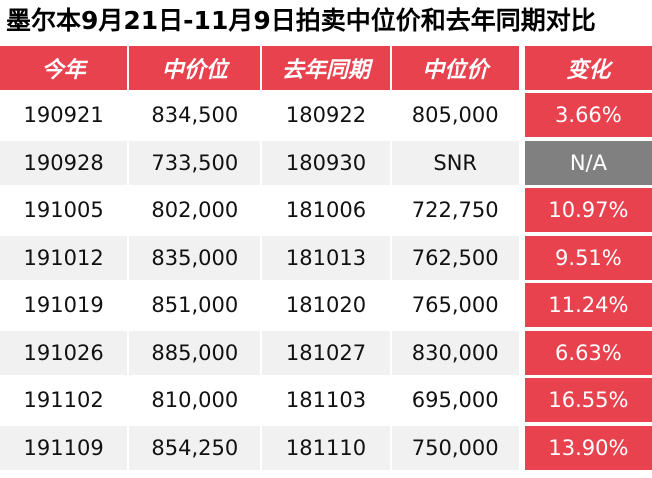 Image resolution: width=652 pixels, height=478 pixels. What do you see at coordinates (195, 68) in the screenshot?
I see `column-header-median-price: 中价位` at bounding box center [195, 68].